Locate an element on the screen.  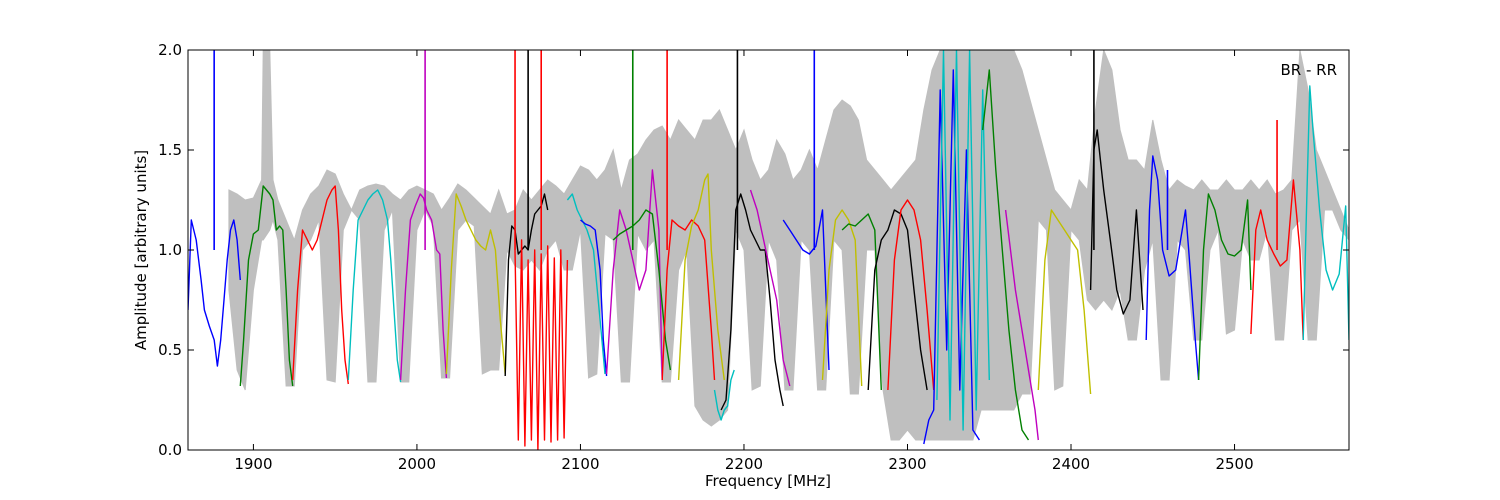
y-axis-label: Amplitude [arbitrary units] is located at coordinates (141, 250).